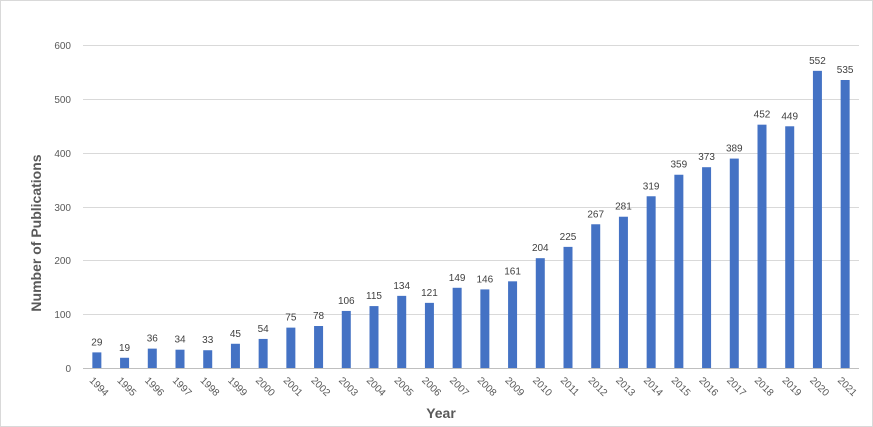 Image resolution: width=873 pixels, height=427 pixels. What do you see at coordinates (401, 286) in the screenshot?
I see `data-label: 134` at bounding box center [401, 286].